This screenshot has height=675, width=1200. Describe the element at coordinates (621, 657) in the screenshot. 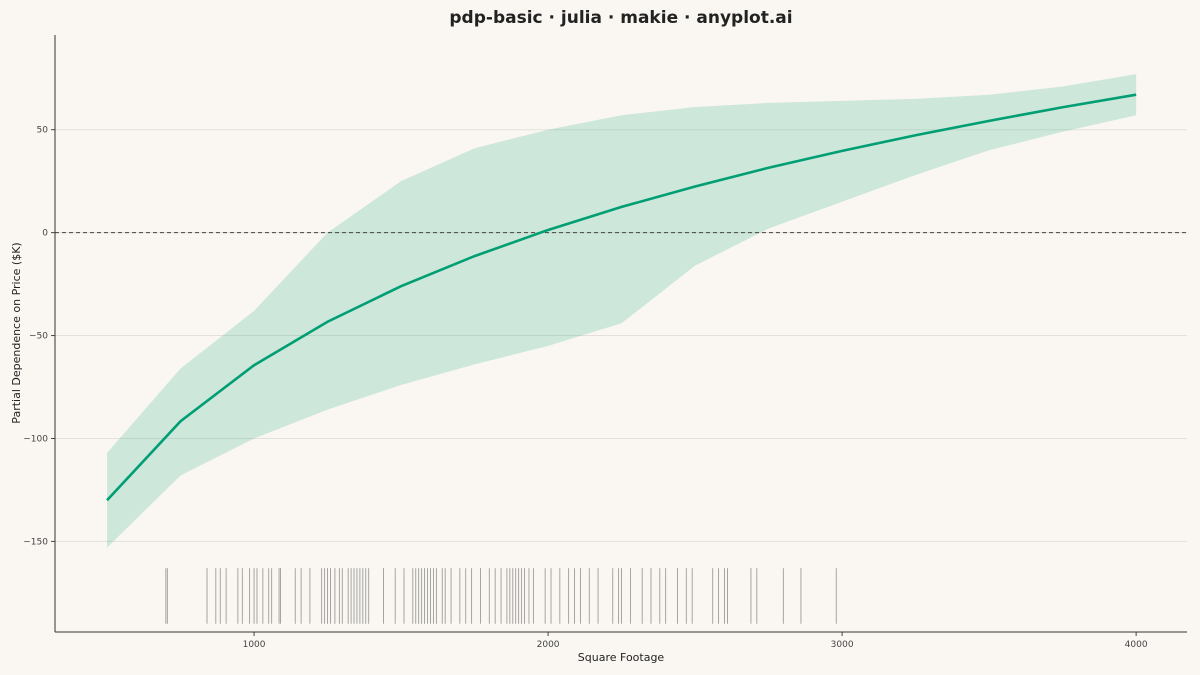

I see `x-axis-label: Square Footage` at that location.